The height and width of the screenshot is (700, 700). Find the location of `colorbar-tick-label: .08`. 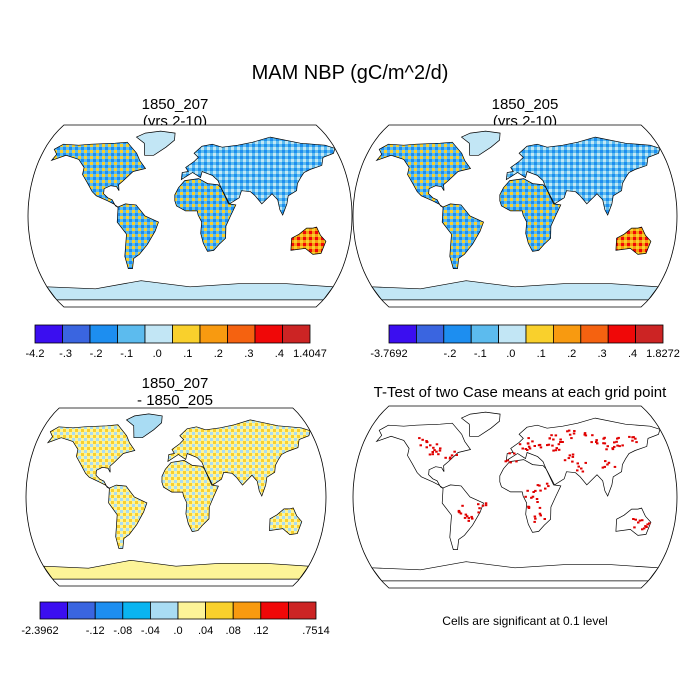

colorbar-tick-label: .08 is located at coordinates (233, 631).